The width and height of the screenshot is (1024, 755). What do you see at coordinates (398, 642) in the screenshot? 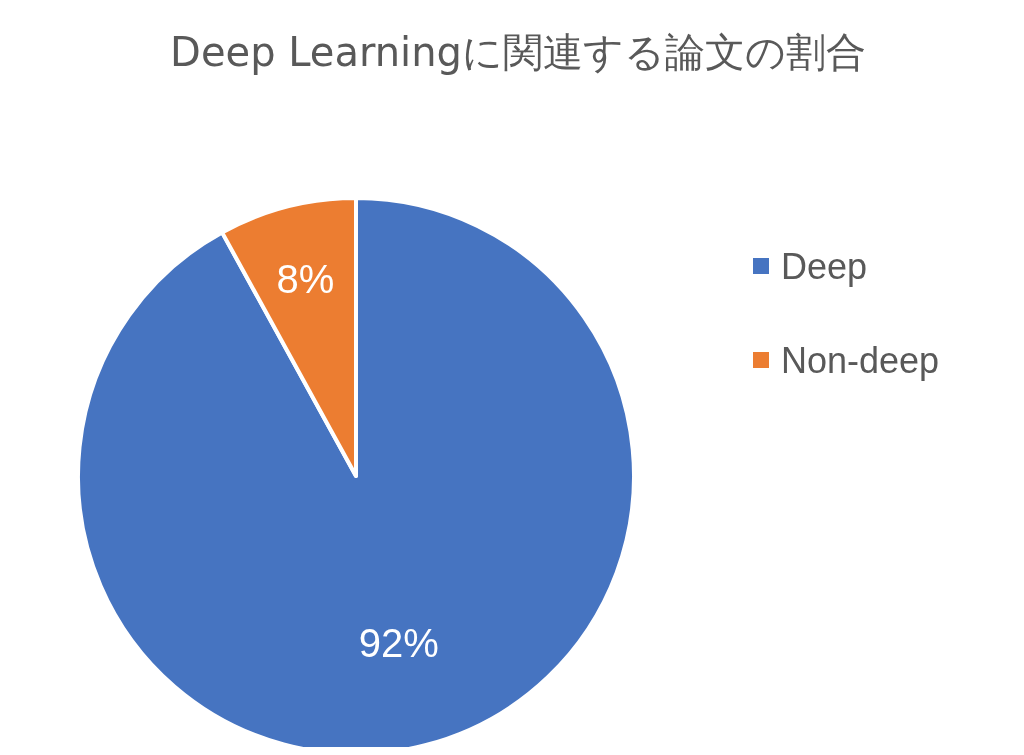
I see `data-label: 92%` at bounding box center [398, 642].